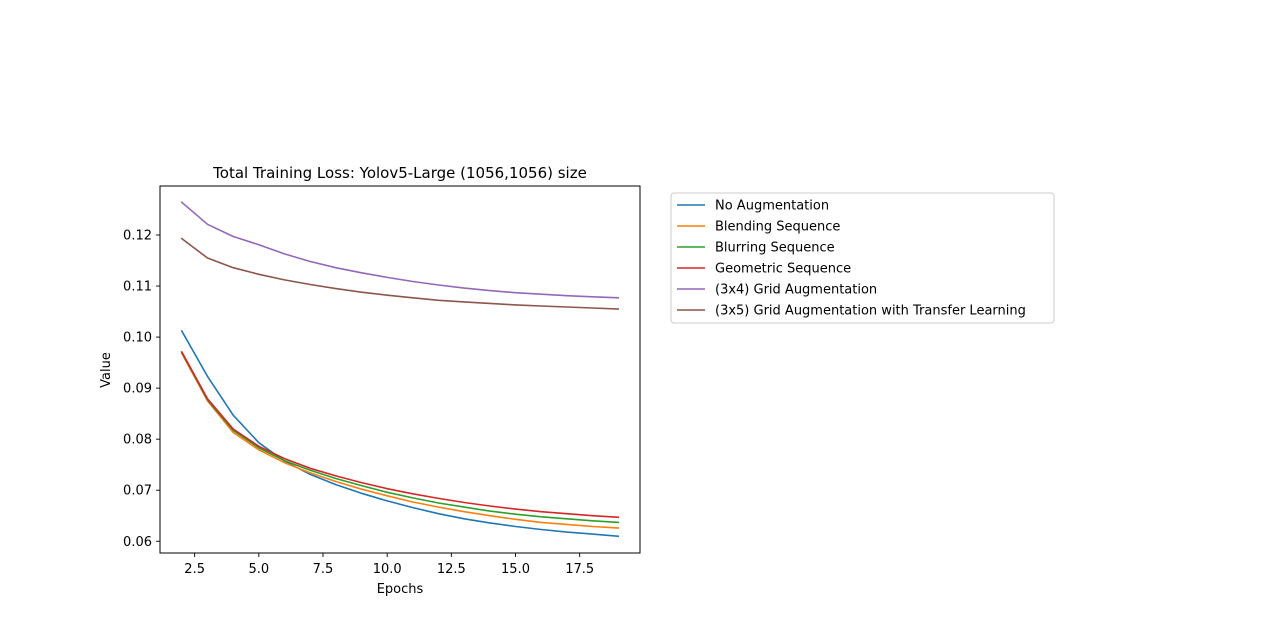 Image resolution: width=1280 pixels, height=621 pixels. I want to click on y-tick-label: 0.10, so click(137, 338).